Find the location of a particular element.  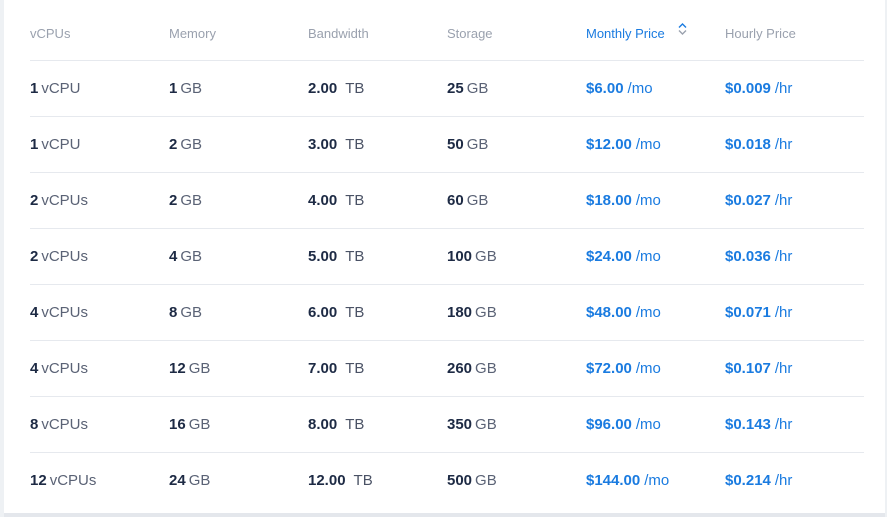

cell-monthly-price: $24.00/mo is located at coordinates (623, 257).